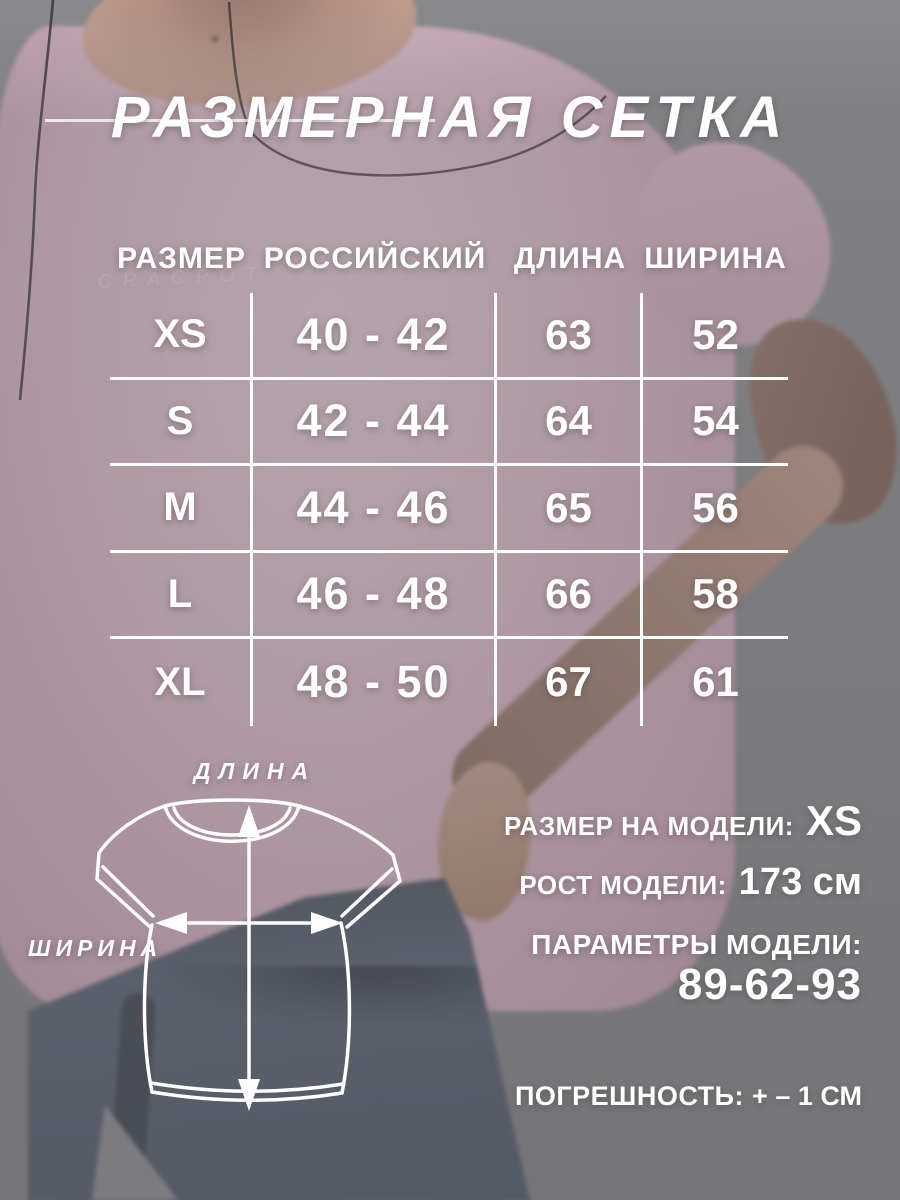 This screenshot has height=1200, width=900. I want to click on russian-size-cell: 44 - 46, so click(375, 508).